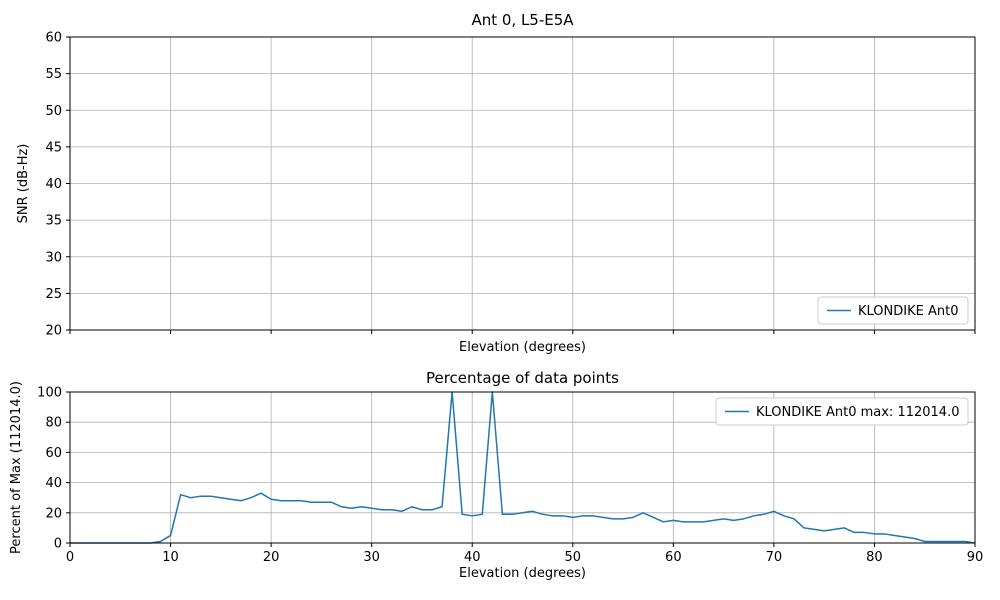  Describe the element at coordinates (472, 557) in the screenshot. I see `x-tick-label: 40` at that location.